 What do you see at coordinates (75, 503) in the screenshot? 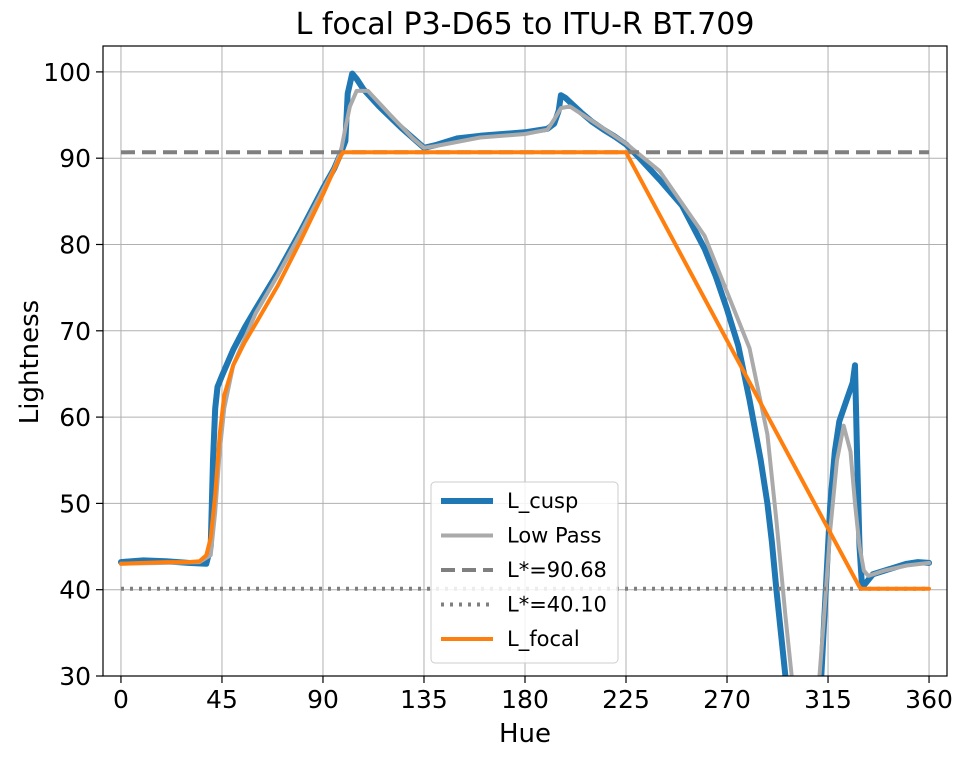
I see `y-tick-label: 50` at bounding box center [75, 503].